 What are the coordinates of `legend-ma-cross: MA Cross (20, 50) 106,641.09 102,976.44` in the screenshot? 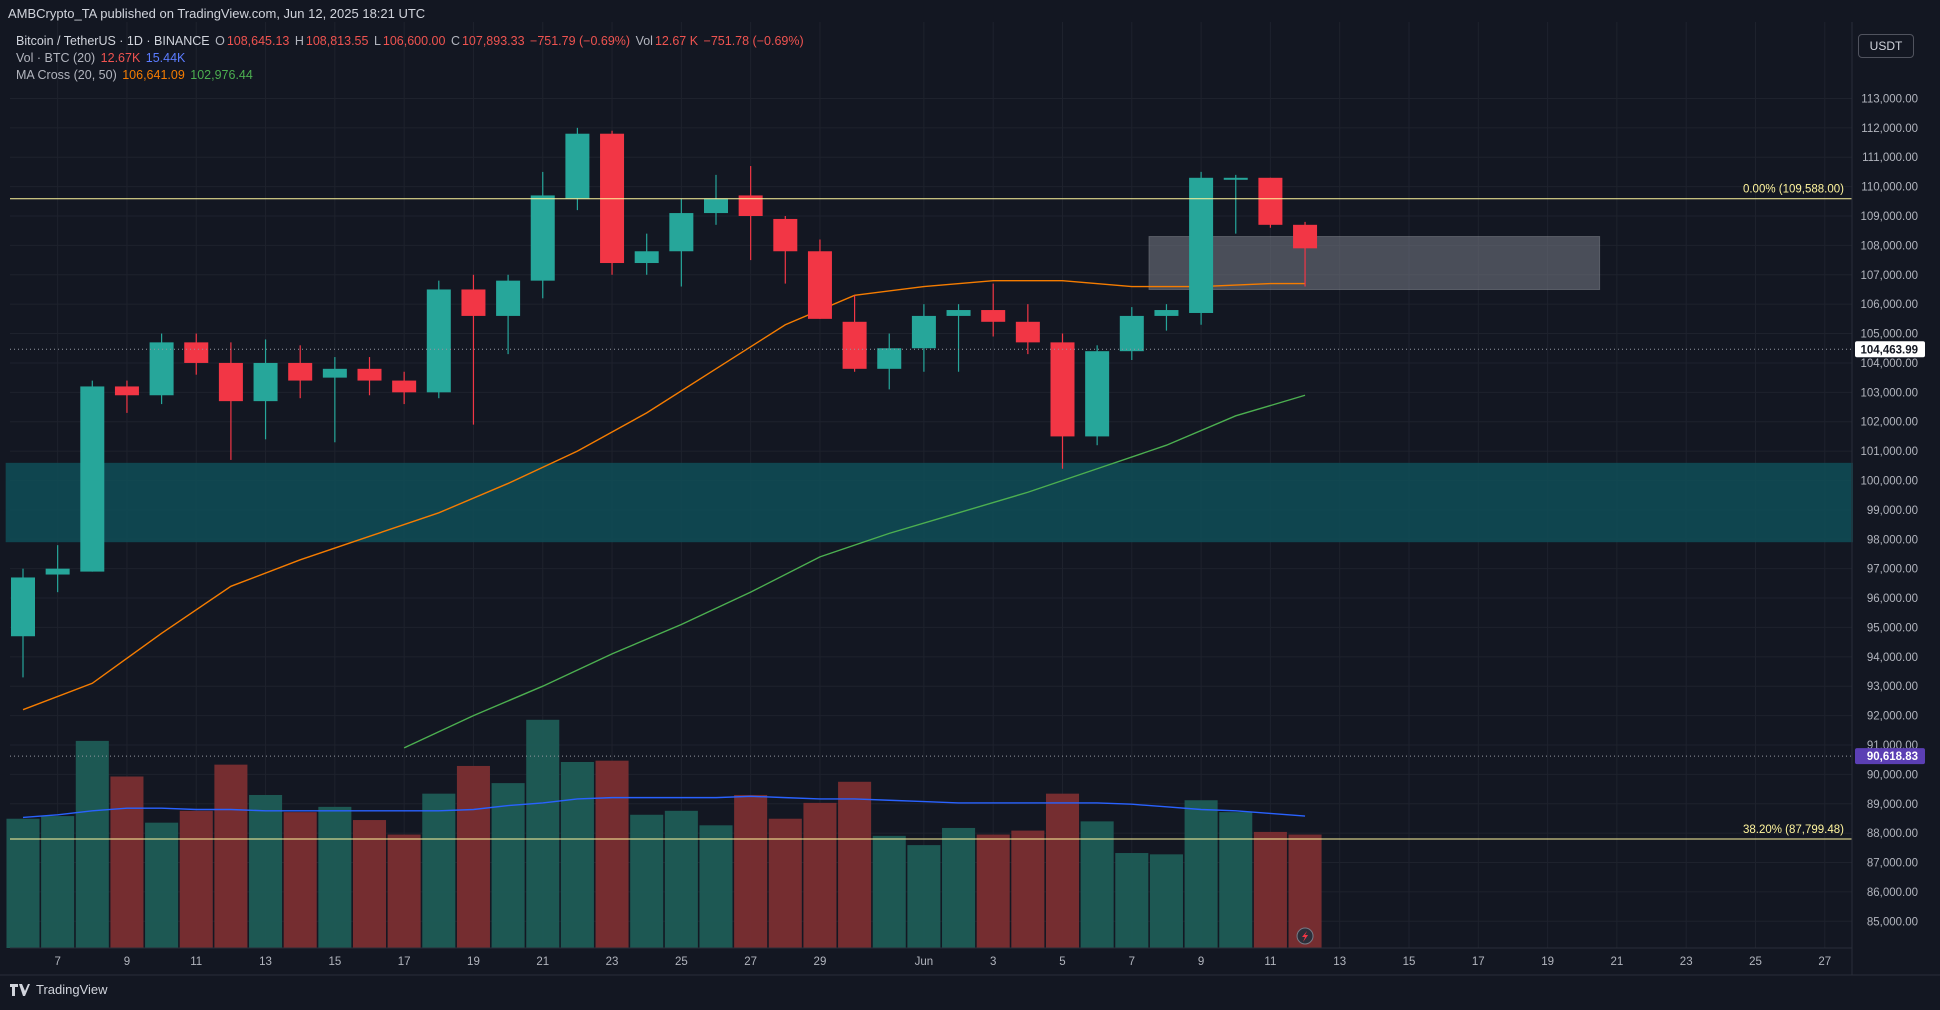 It's located at (135, 75).